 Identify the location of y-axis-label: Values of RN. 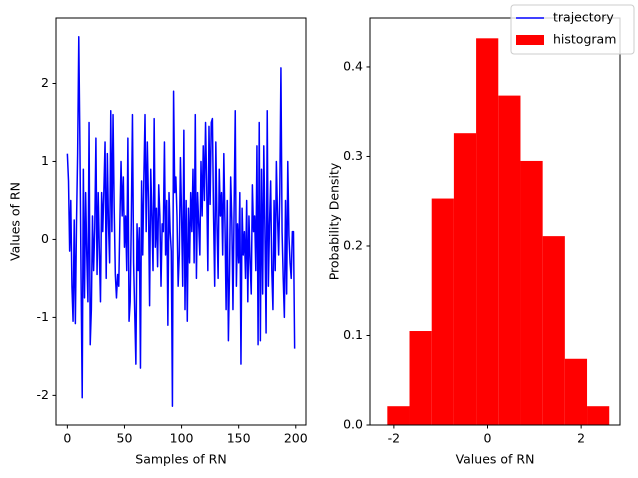
(15, 221).